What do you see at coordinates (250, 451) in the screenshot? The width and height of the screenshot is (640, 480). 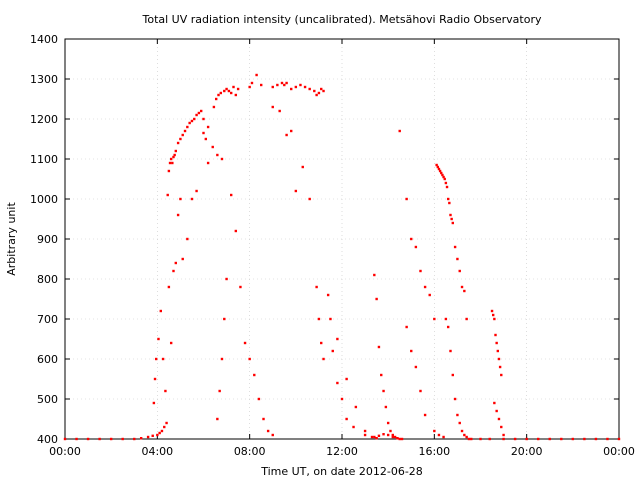 I see `x-tick-label: 08:00` at bounding box center [250, 451].